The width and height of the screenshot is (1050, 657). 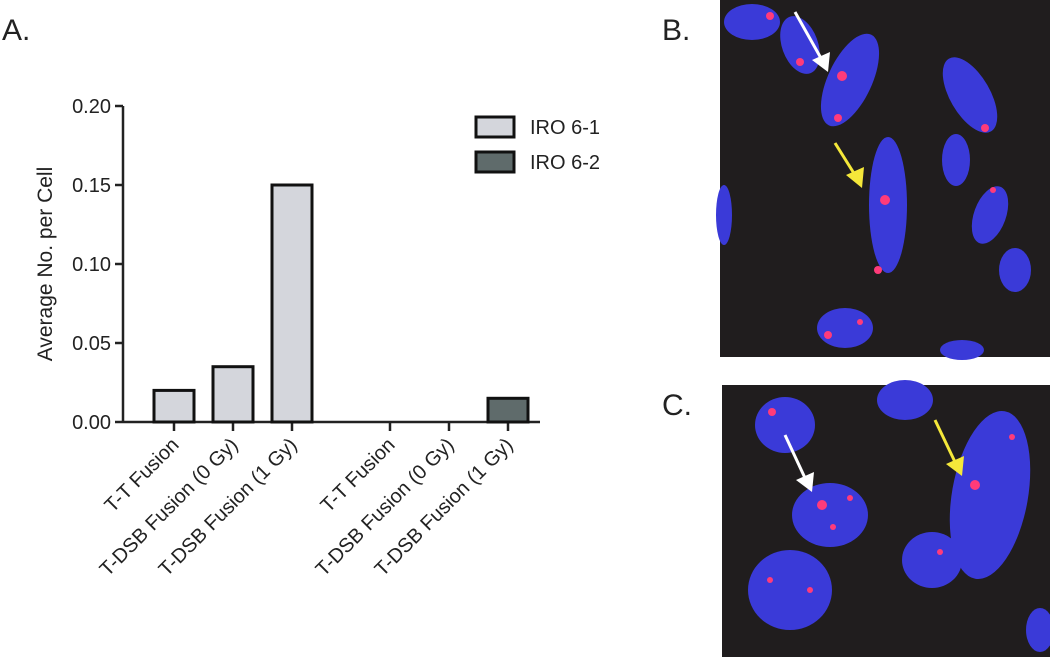 I want to click on legend-label: IRO 6-2, so click(x=565, y=163).